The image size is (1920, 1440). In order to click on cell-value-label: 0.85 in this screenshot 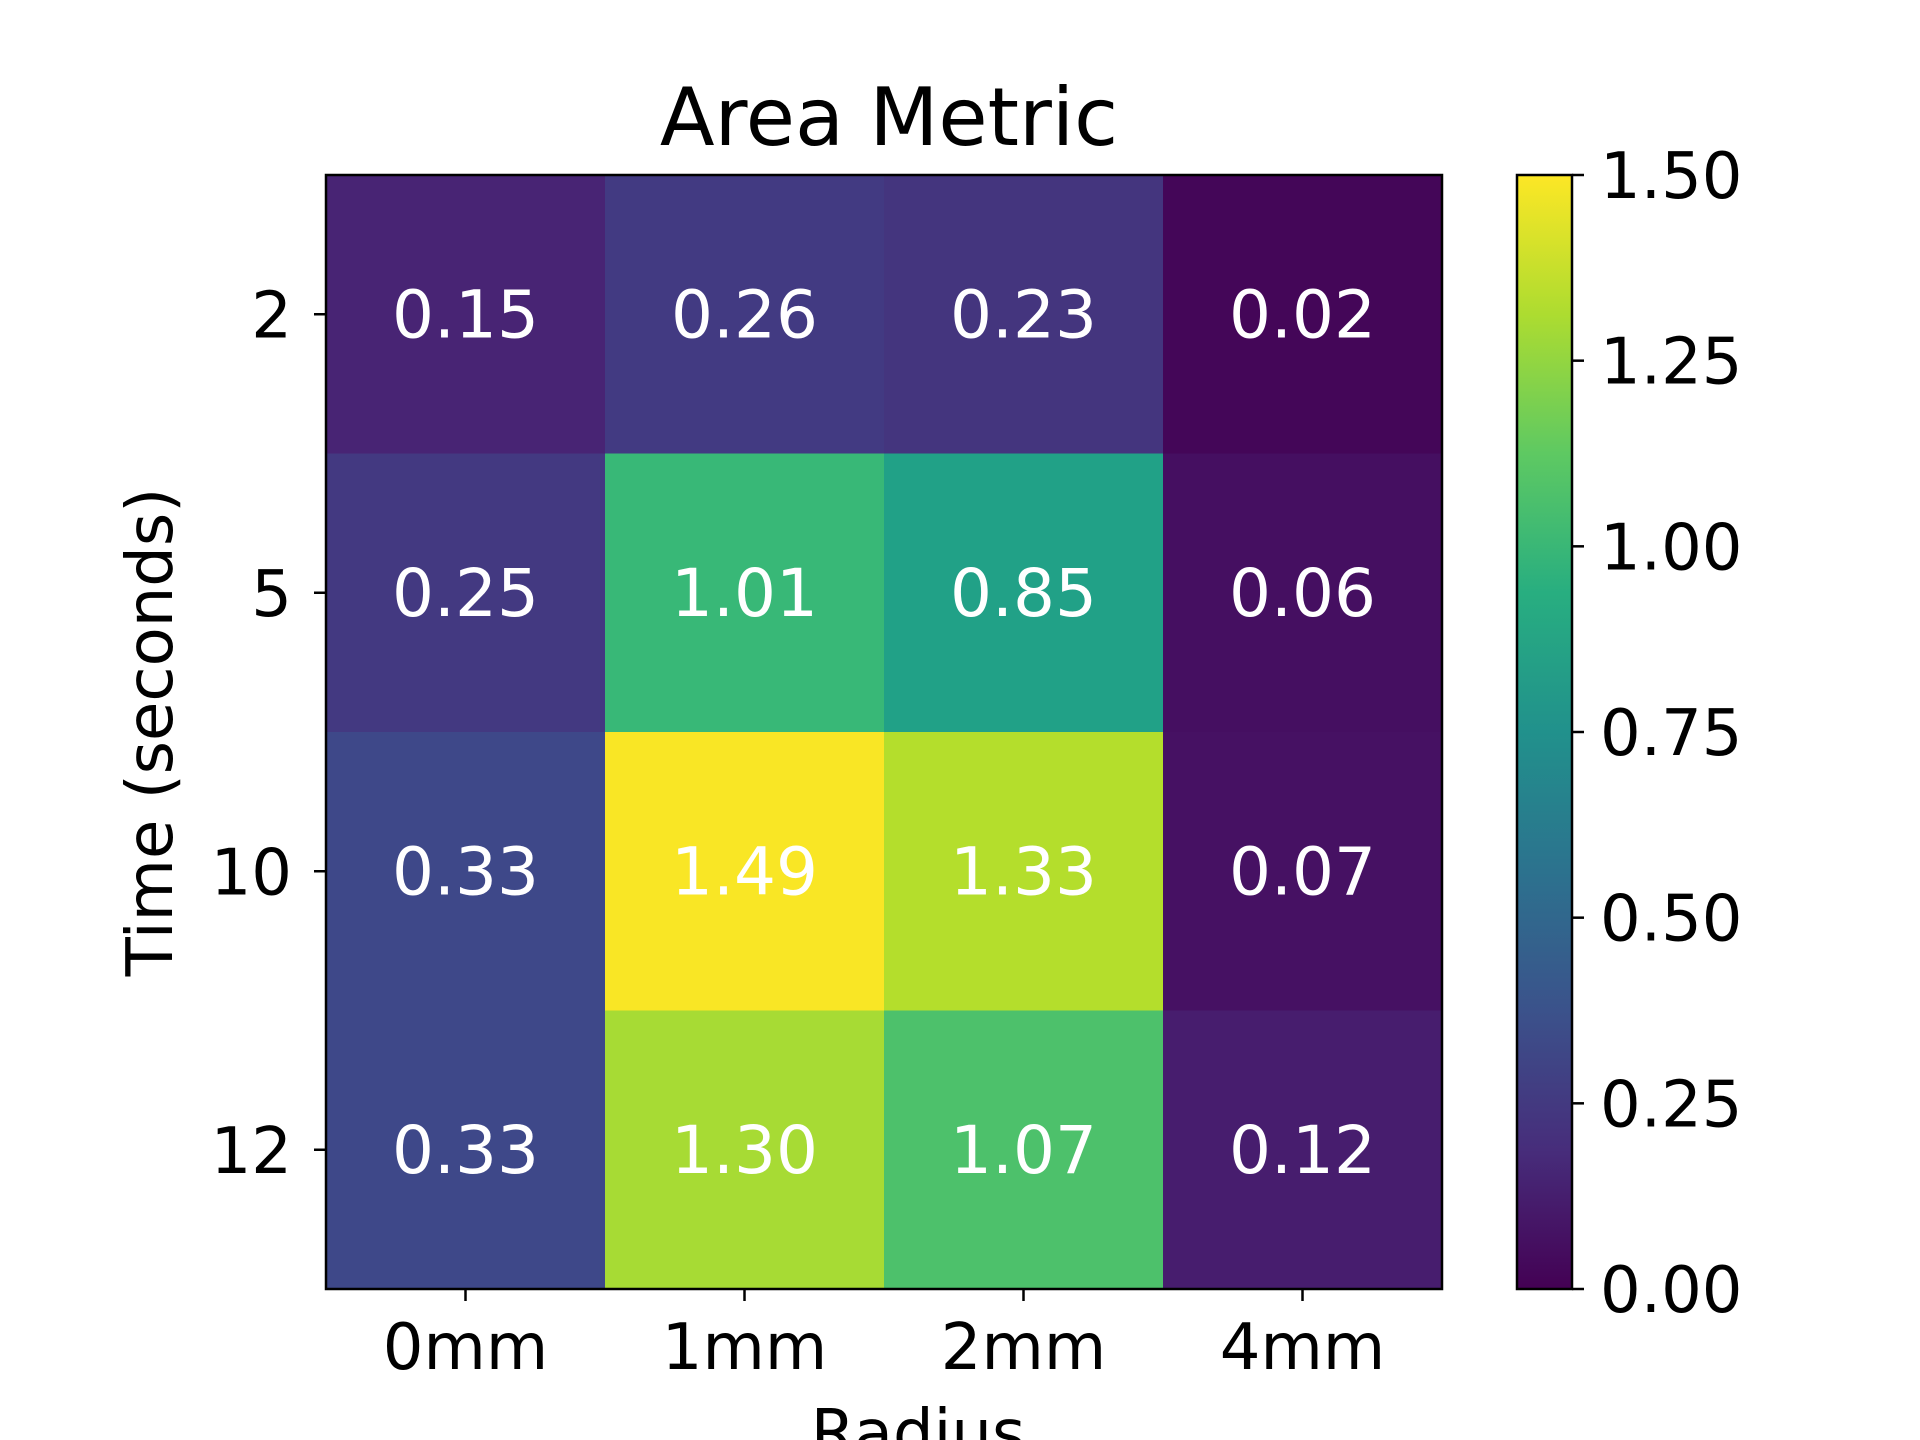, I will do `click(1023, 593)`.